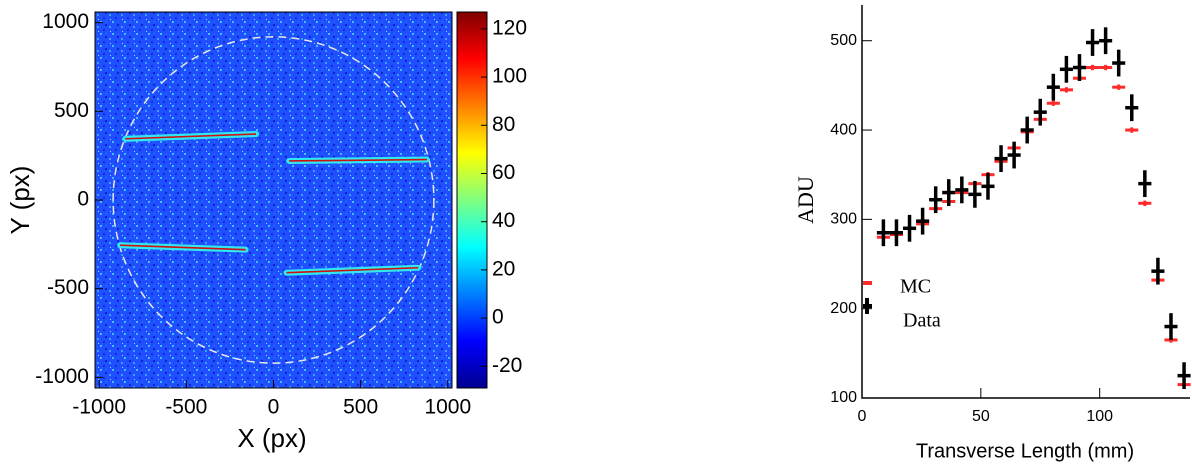 Image resolution: width=1192 pixels, height=467 pixels. Describe the element at coordinates (68, 287) in the screenshot. I see `y-tick-label: -500` at that location.